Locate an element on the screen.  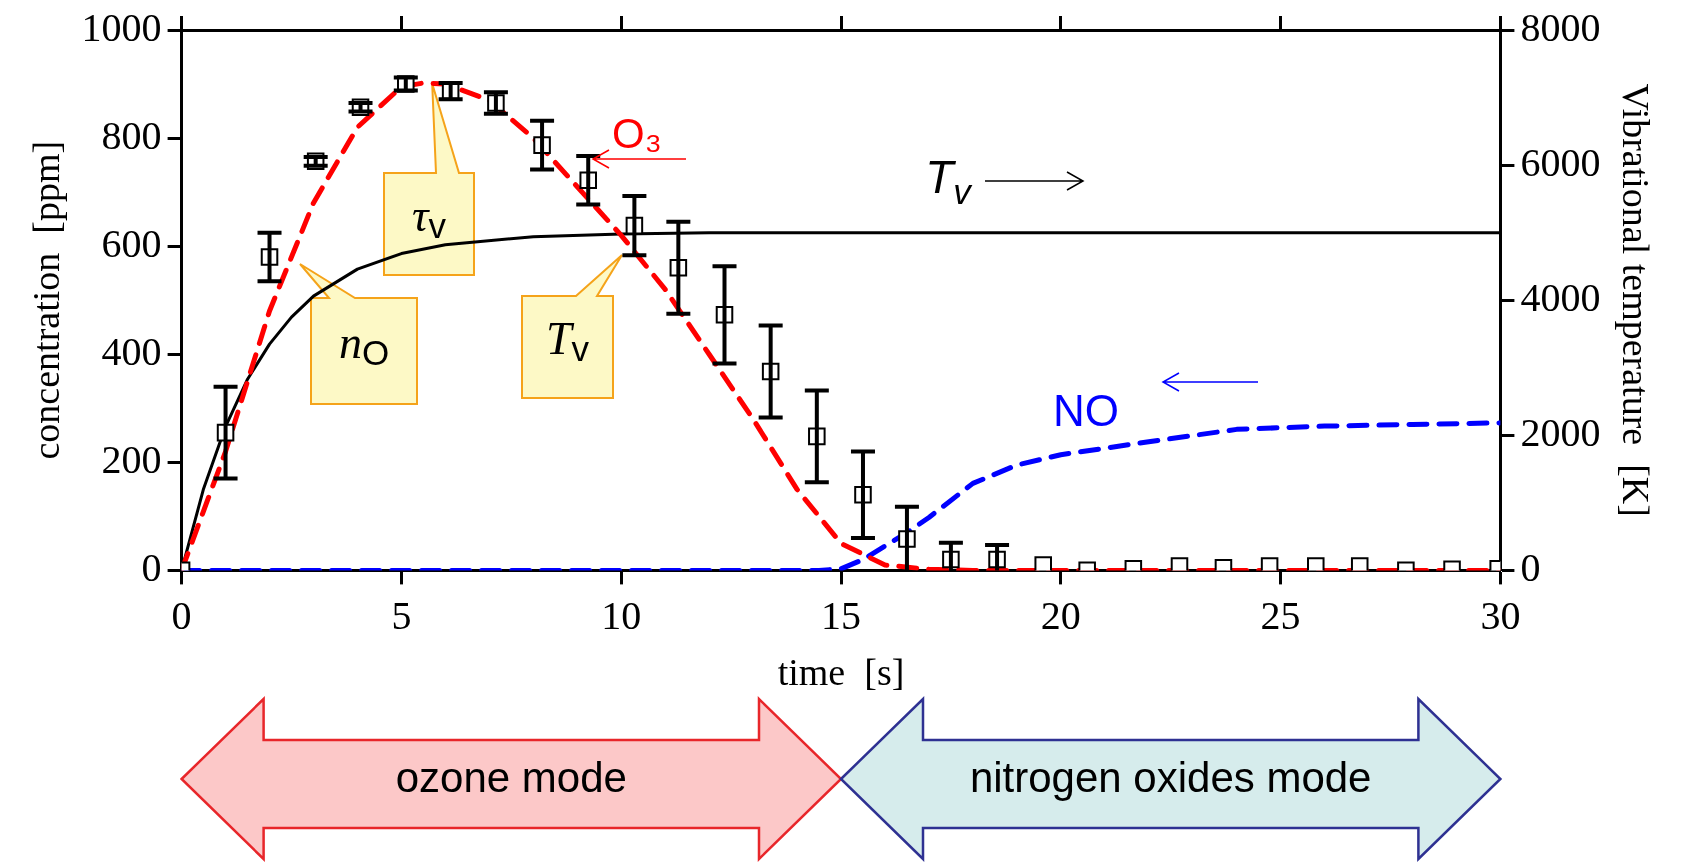
y2-tick-label: 6000 is located at coordinates (1560, 162).